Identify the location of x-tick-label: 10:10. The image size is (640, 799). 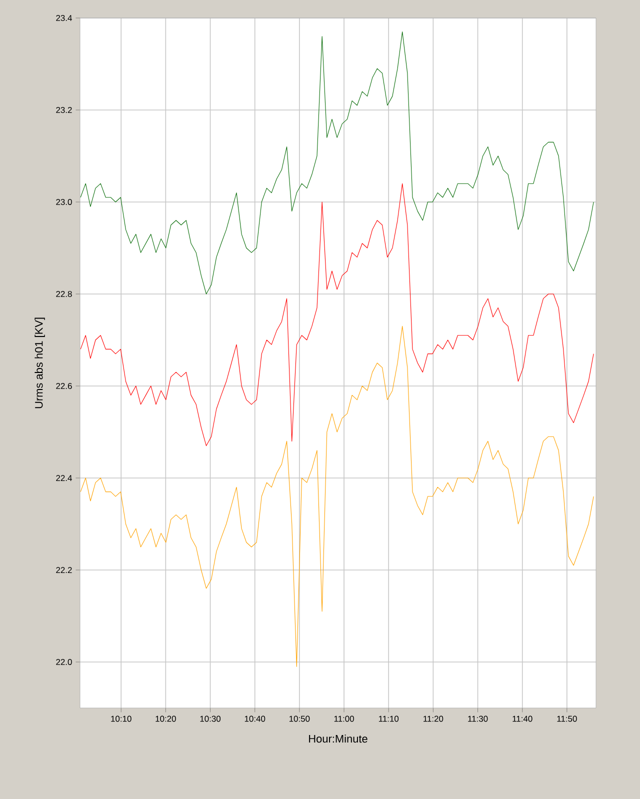
(121, 719).